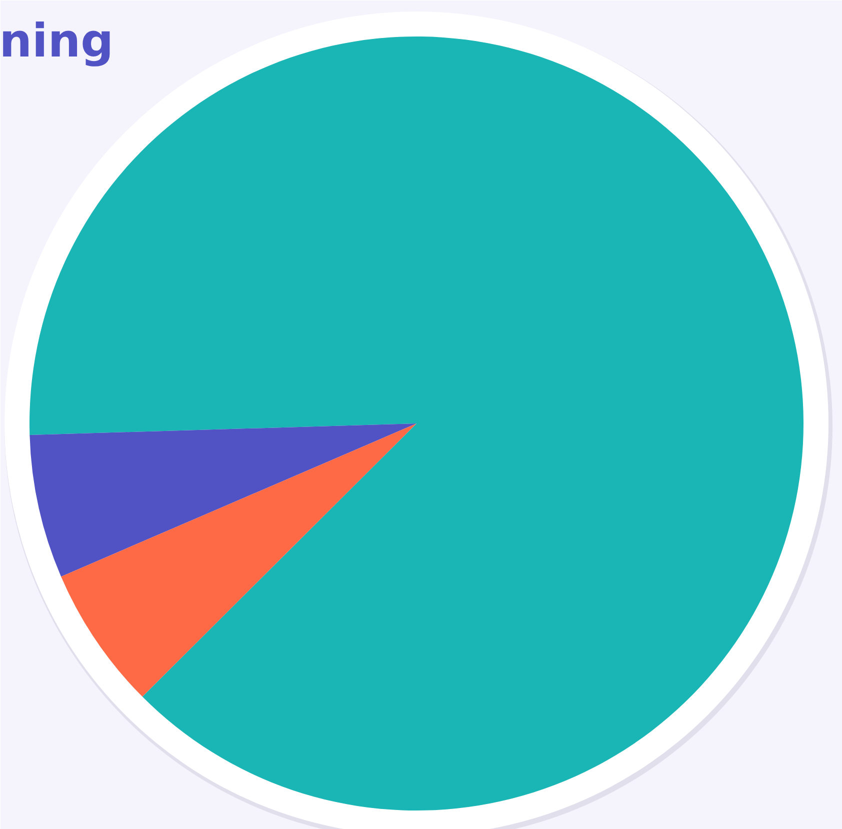 The height and width of the screenshot is (829, 842). What do you see at coordinates (57, 41) in the screenshot?
I see `chart-title: ning` at bounding box center [57, 41].